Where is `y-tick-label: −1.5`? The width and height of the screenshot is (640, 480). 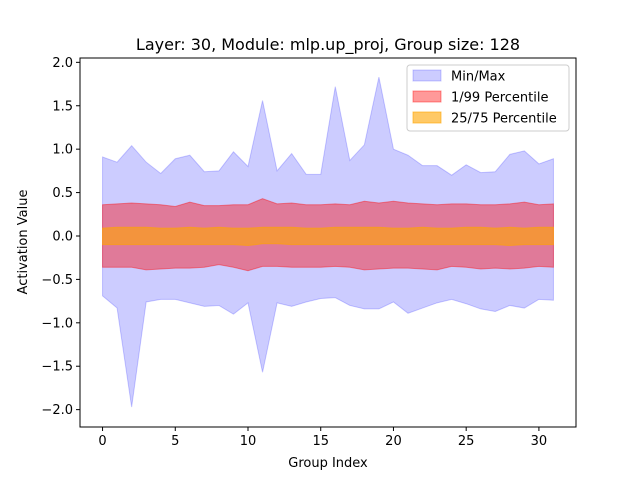 y-tick-label: −1.5 is located at coordinates (57, 367).